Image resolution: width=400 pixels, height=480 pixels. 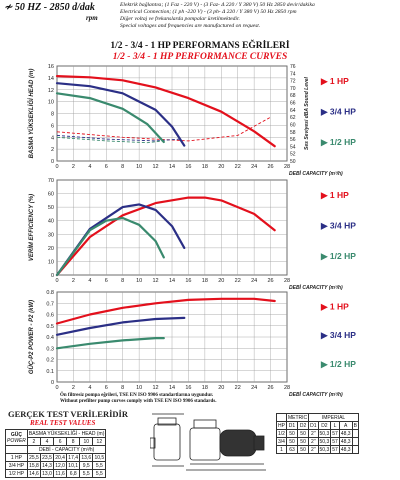 What do you see at coordinates (51, 195) in the screenshot?
I see `y-tick-label: 60` at bounding box center [51, 195].